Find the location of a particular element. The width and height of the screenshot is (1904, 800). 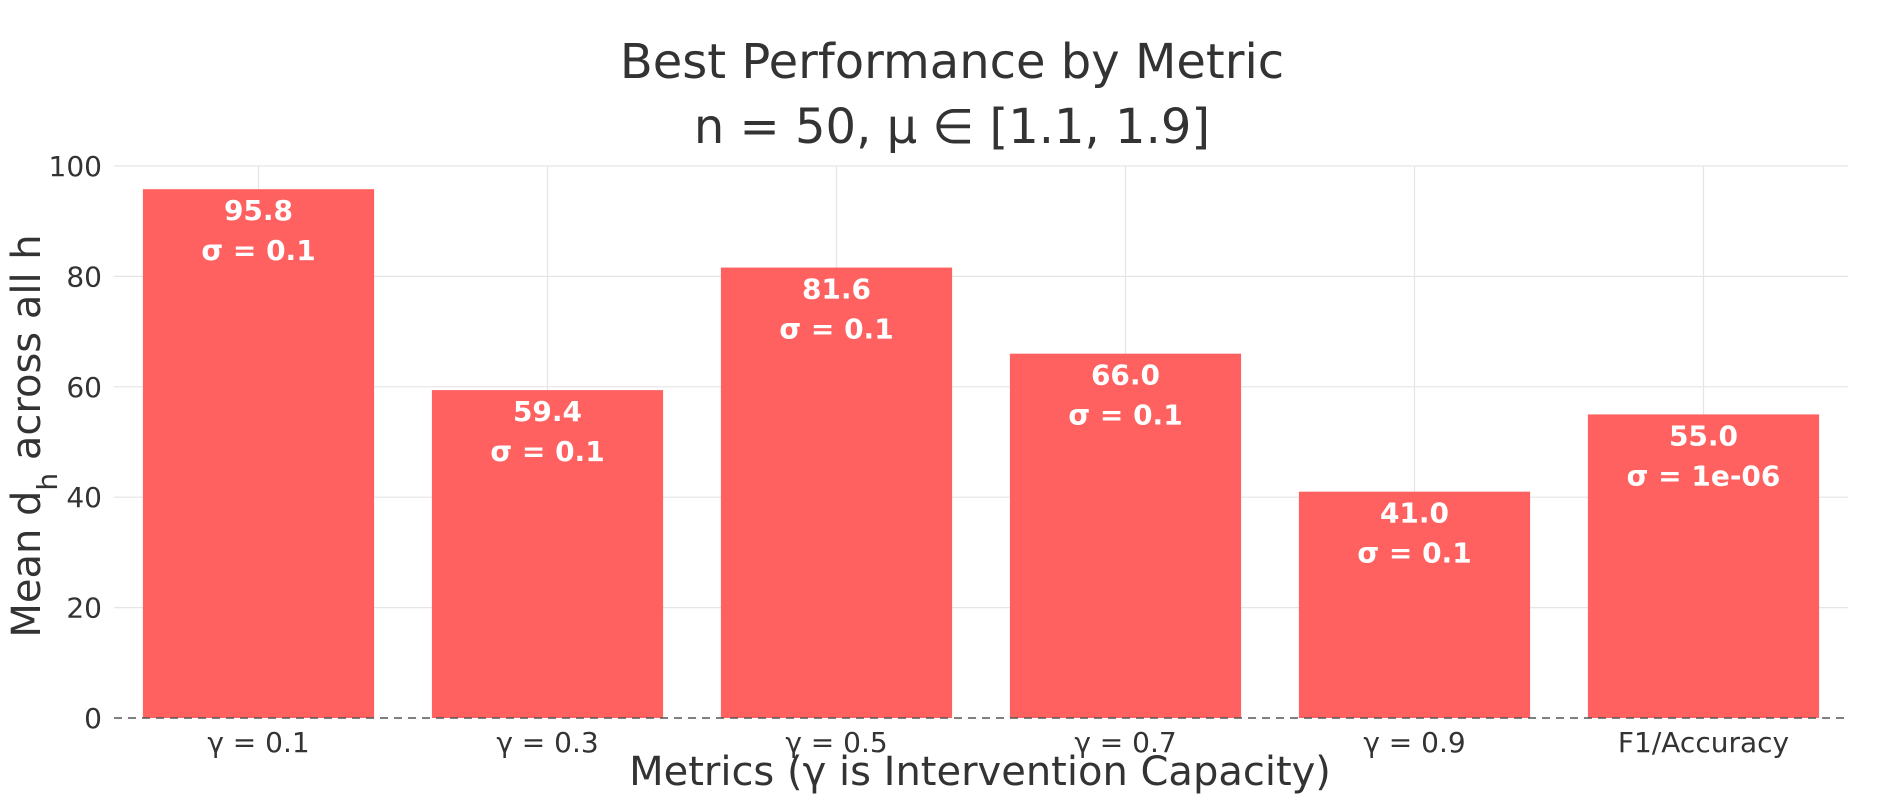

x-tick-label: γ = 0.7 is located at coordinates (1125, 742).